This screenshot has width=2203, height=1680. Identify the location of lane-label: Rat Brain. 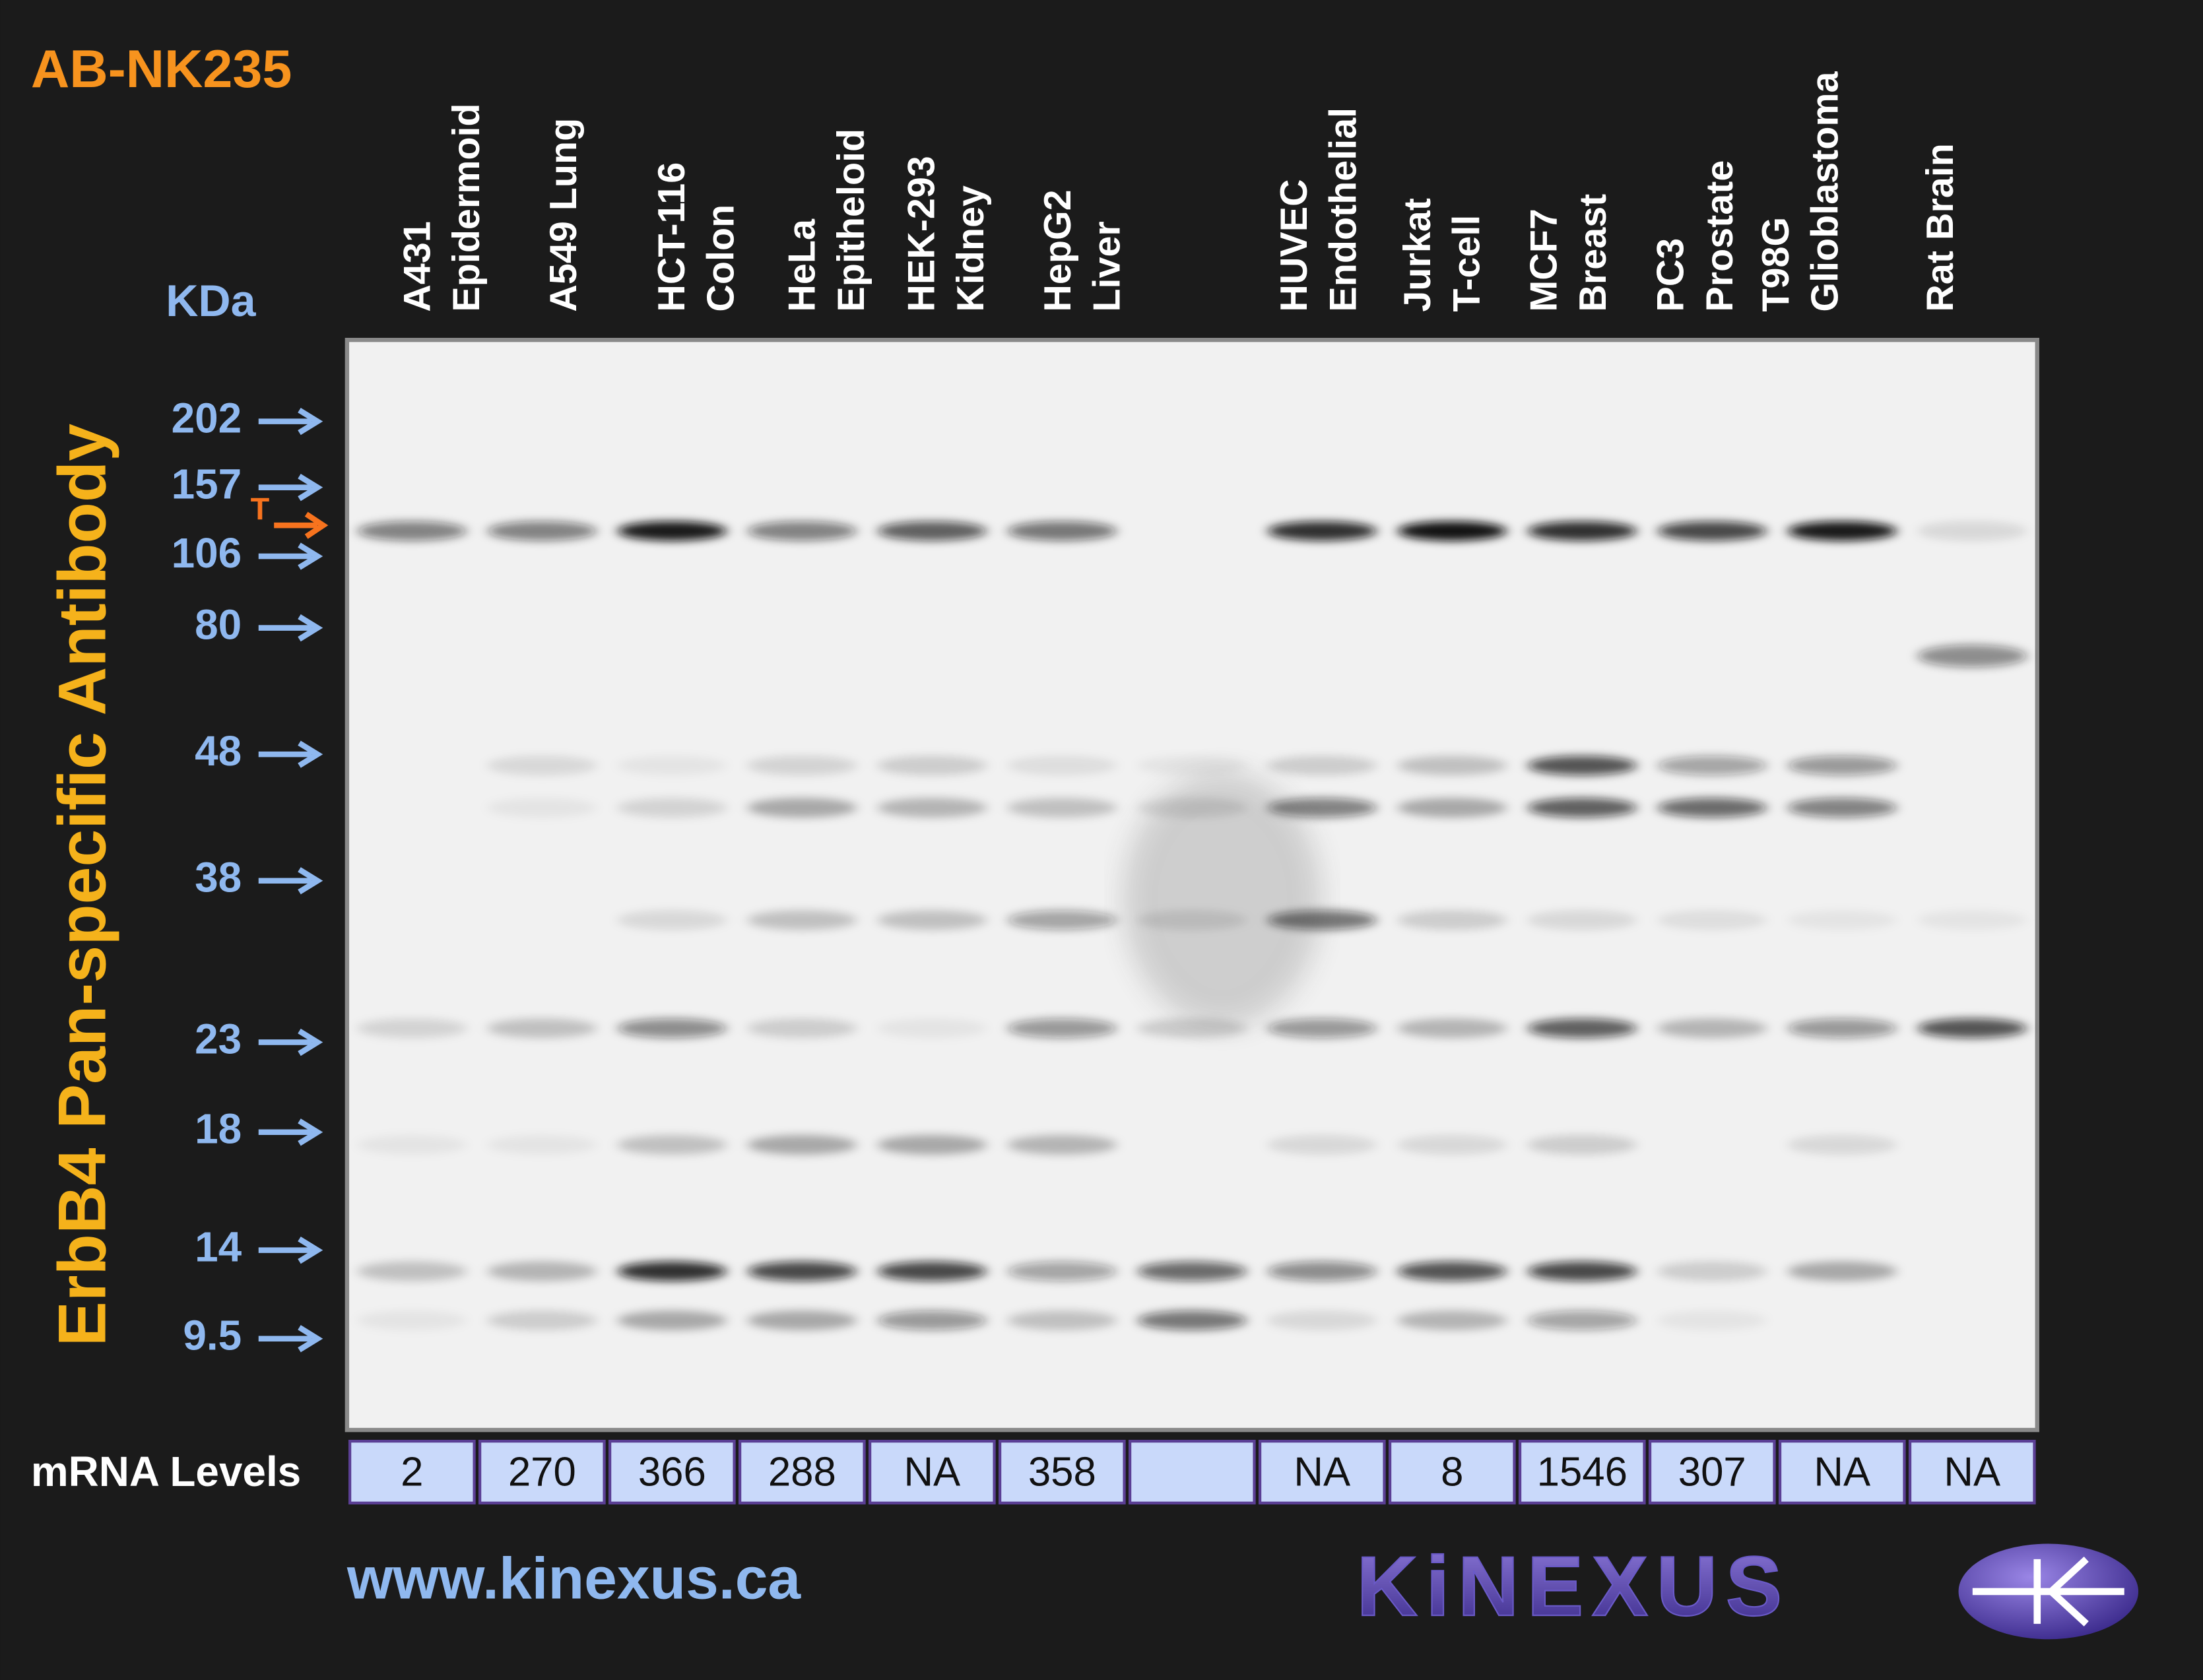
(1940, 227).